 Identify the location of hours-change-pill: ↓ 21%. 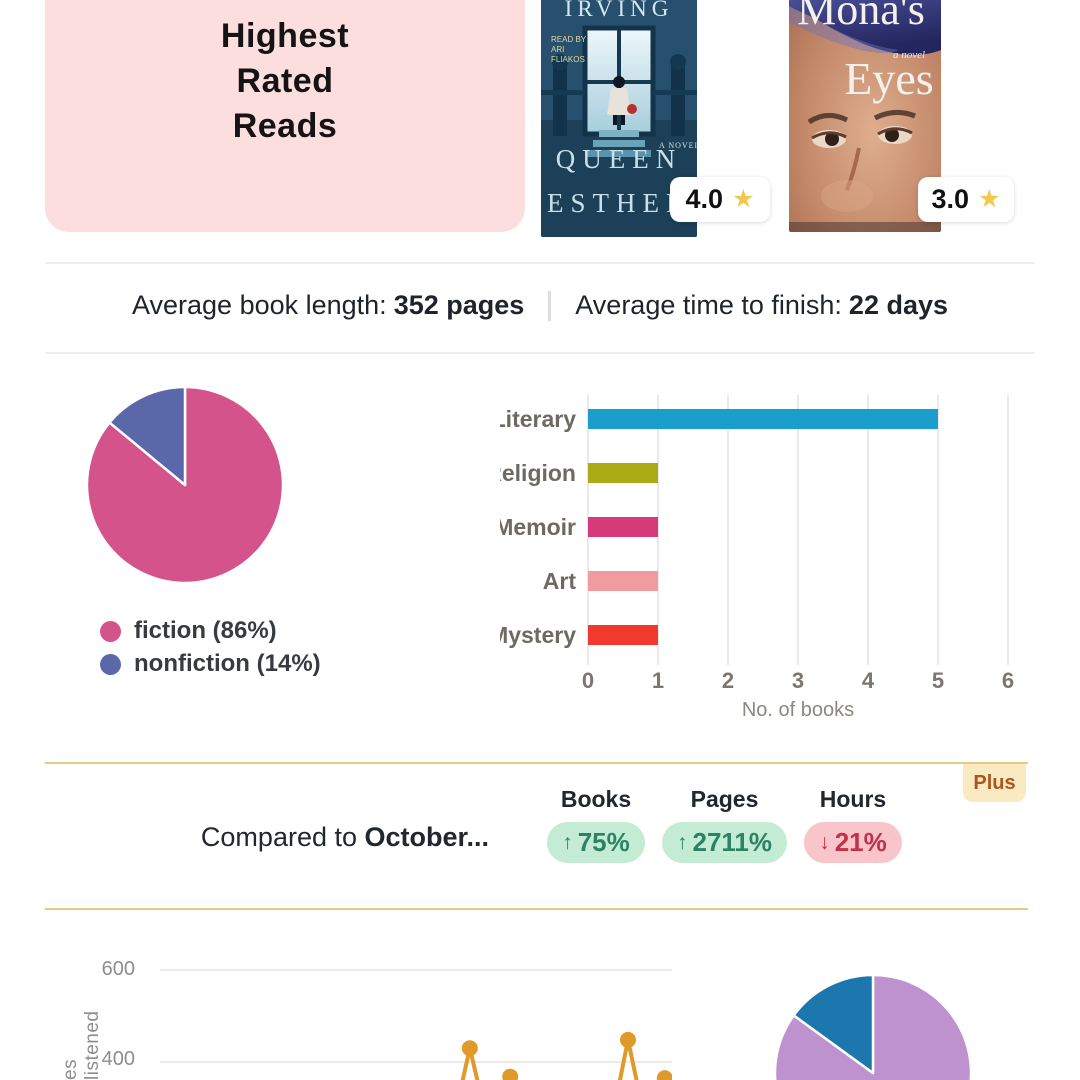
(853, 842).